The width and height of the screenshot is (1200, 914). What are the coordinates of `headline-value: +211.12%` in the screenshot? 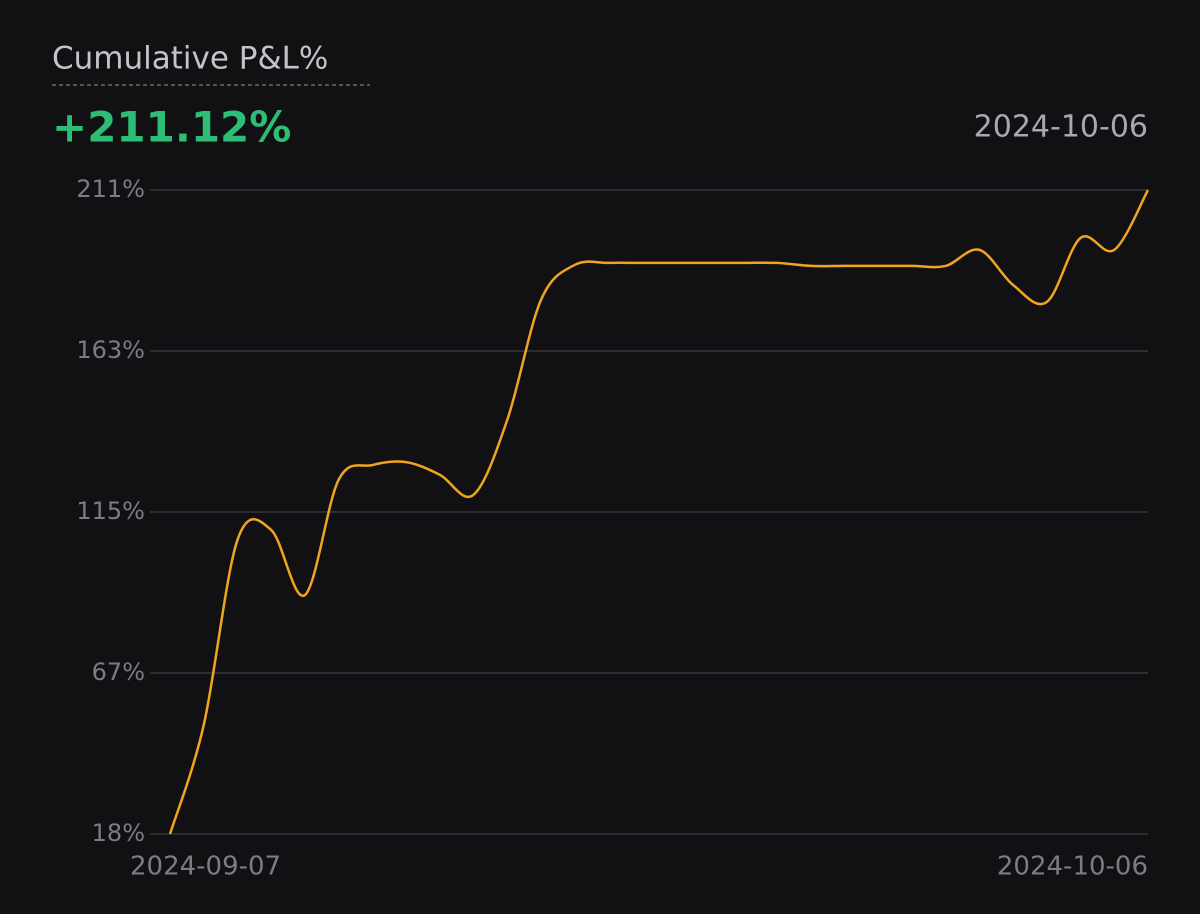 It's located at (171, 127).